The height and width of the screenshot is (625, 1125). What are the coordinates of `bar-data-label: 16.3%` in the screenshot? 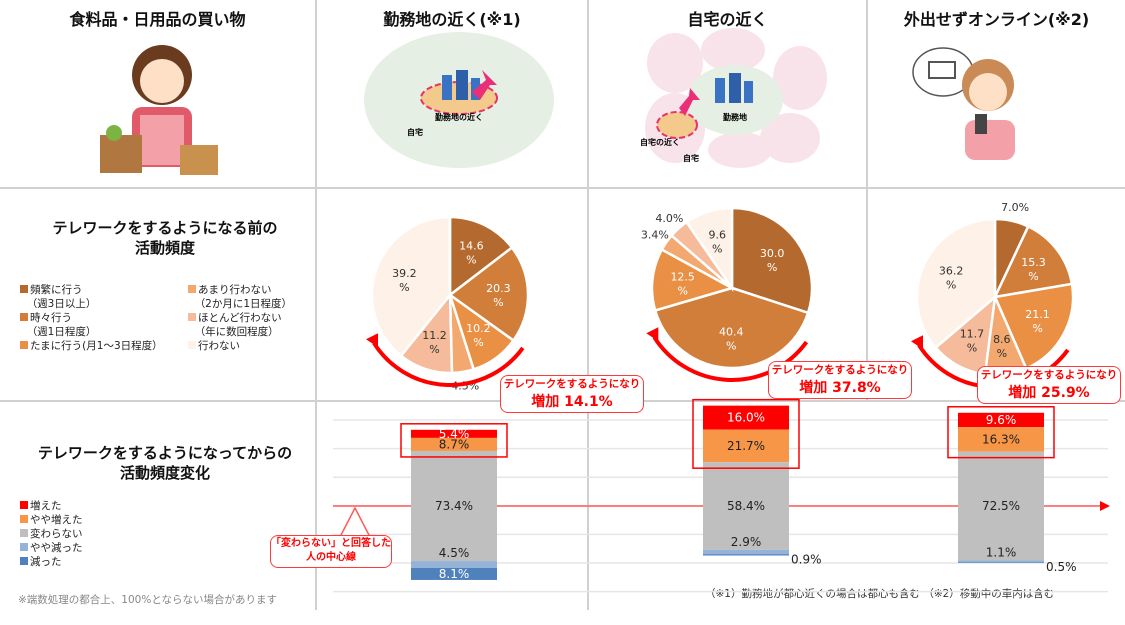 It's located at (1001, 439).